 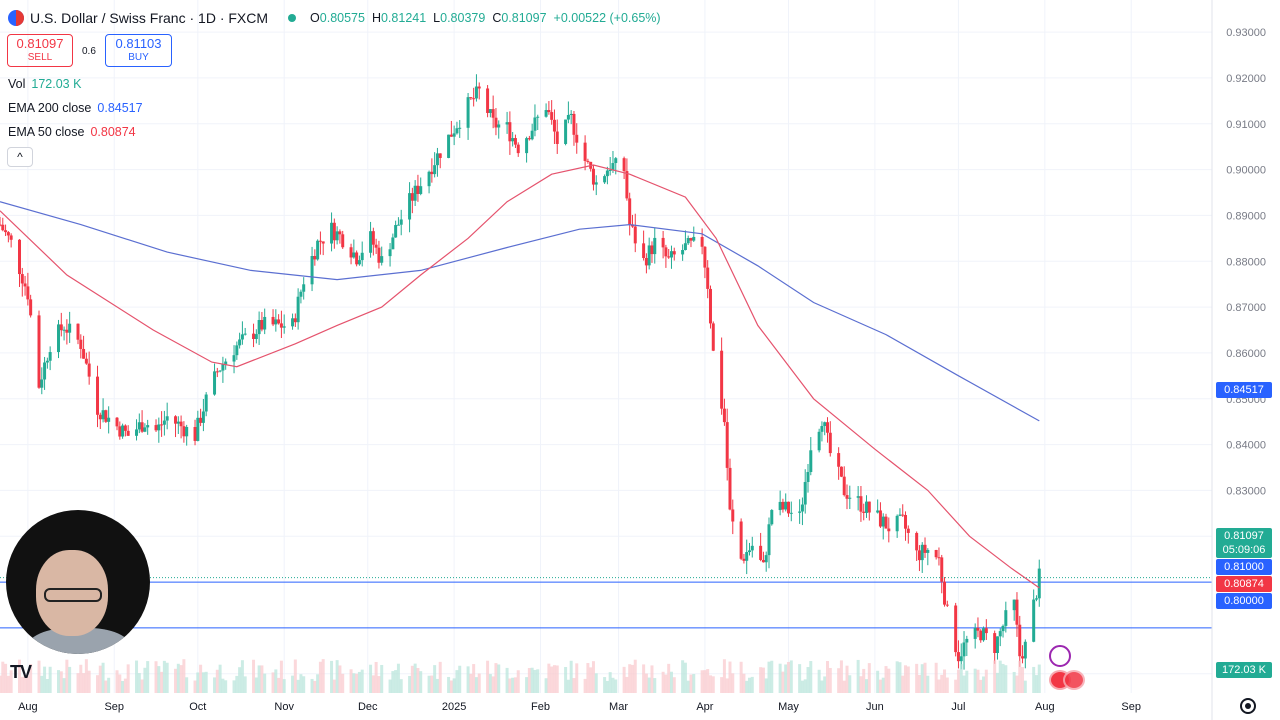 I want to click on sell-button: 0.81097 SELL, so click(x=40, y=50).